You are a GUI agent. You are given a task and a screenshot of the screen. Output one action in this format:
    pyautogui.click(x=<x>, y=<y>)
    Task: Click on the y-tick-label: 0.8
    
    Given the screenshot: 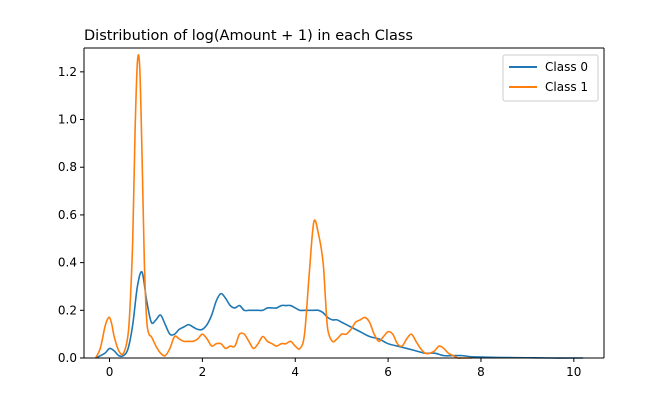 What is the action you would take?
    pyautogui.click(x=67, y=167)
    